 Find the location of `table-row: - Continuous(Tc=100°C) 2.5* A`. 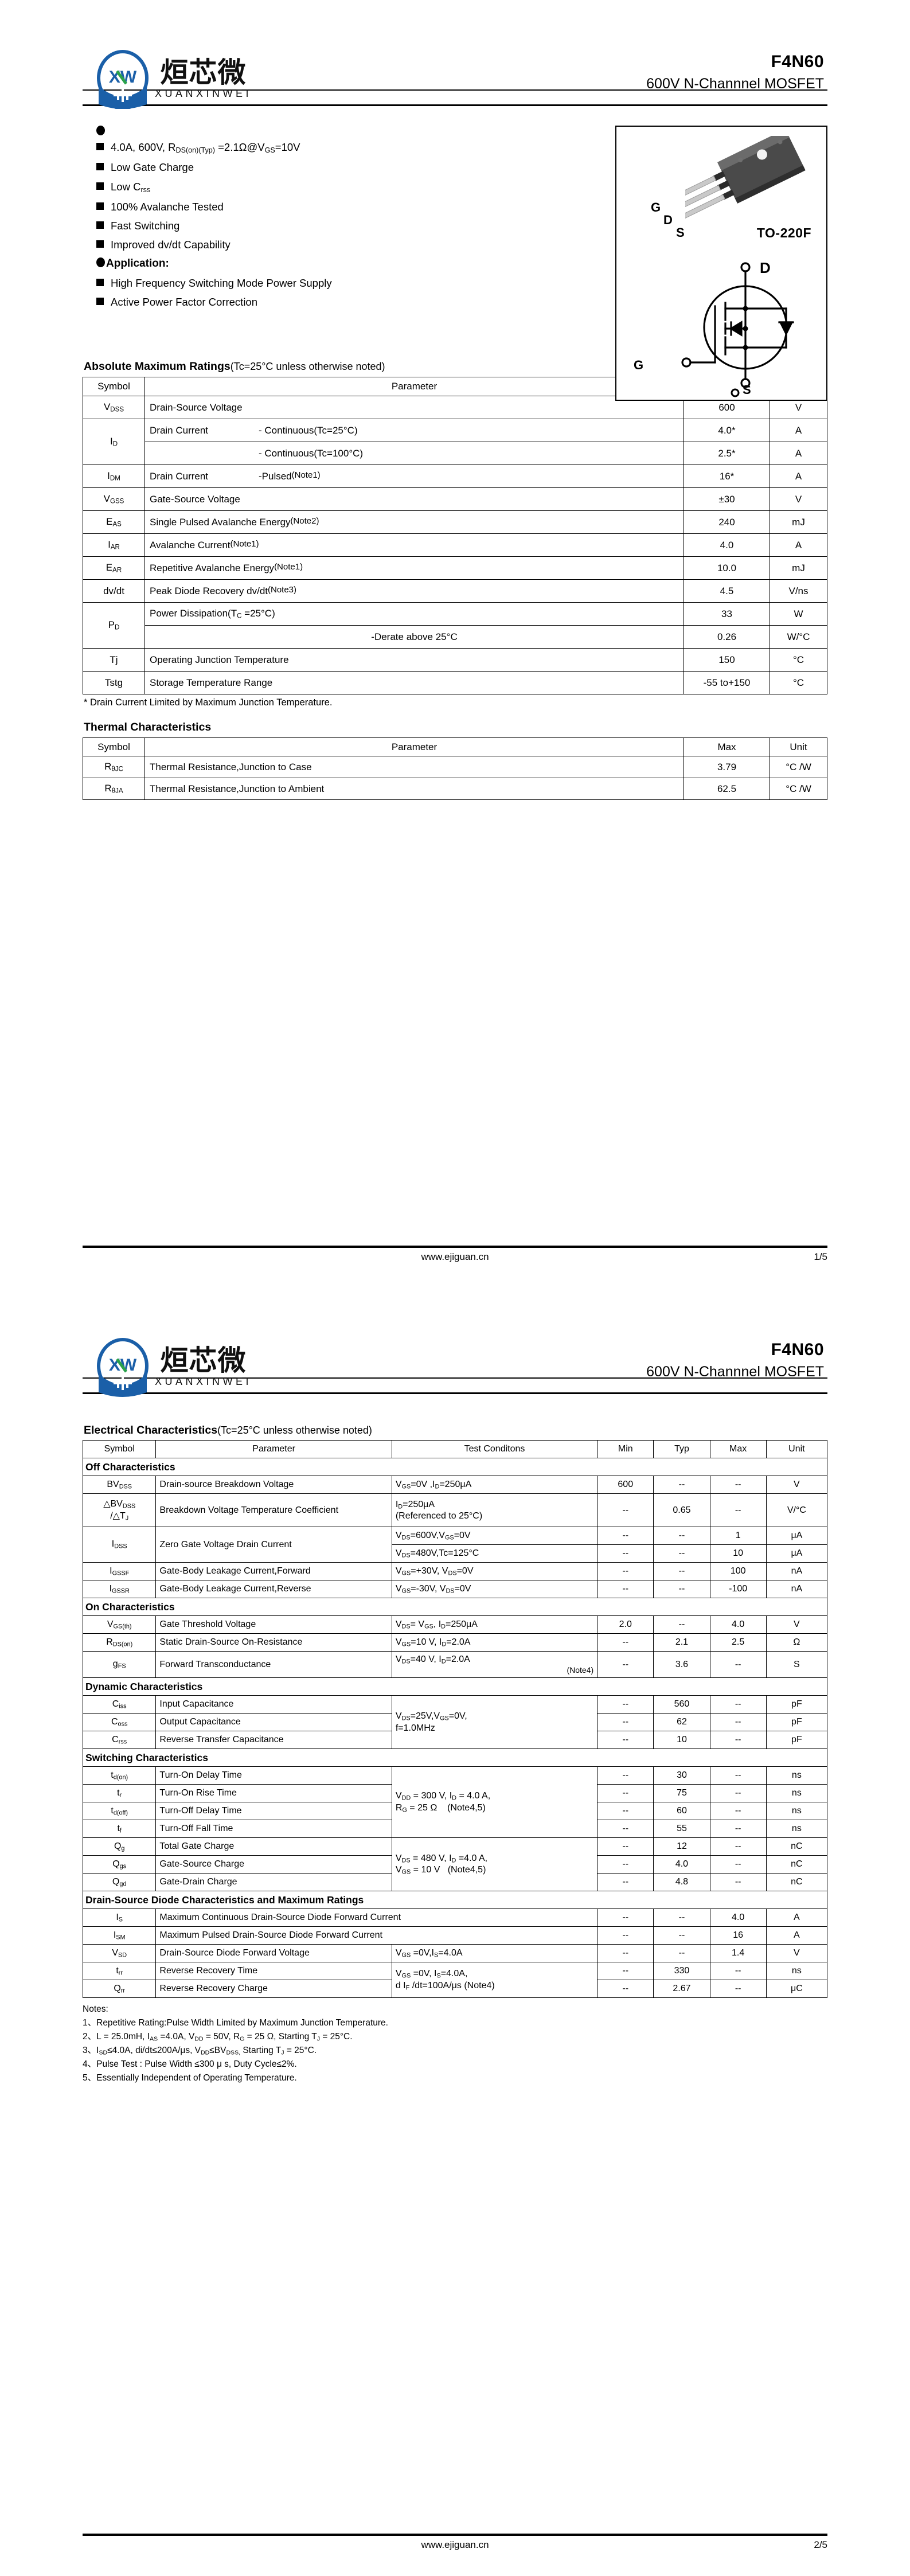

table-row: - Continuous(Tc=100°C) 2.5* A is located at coordinates (455, 453).